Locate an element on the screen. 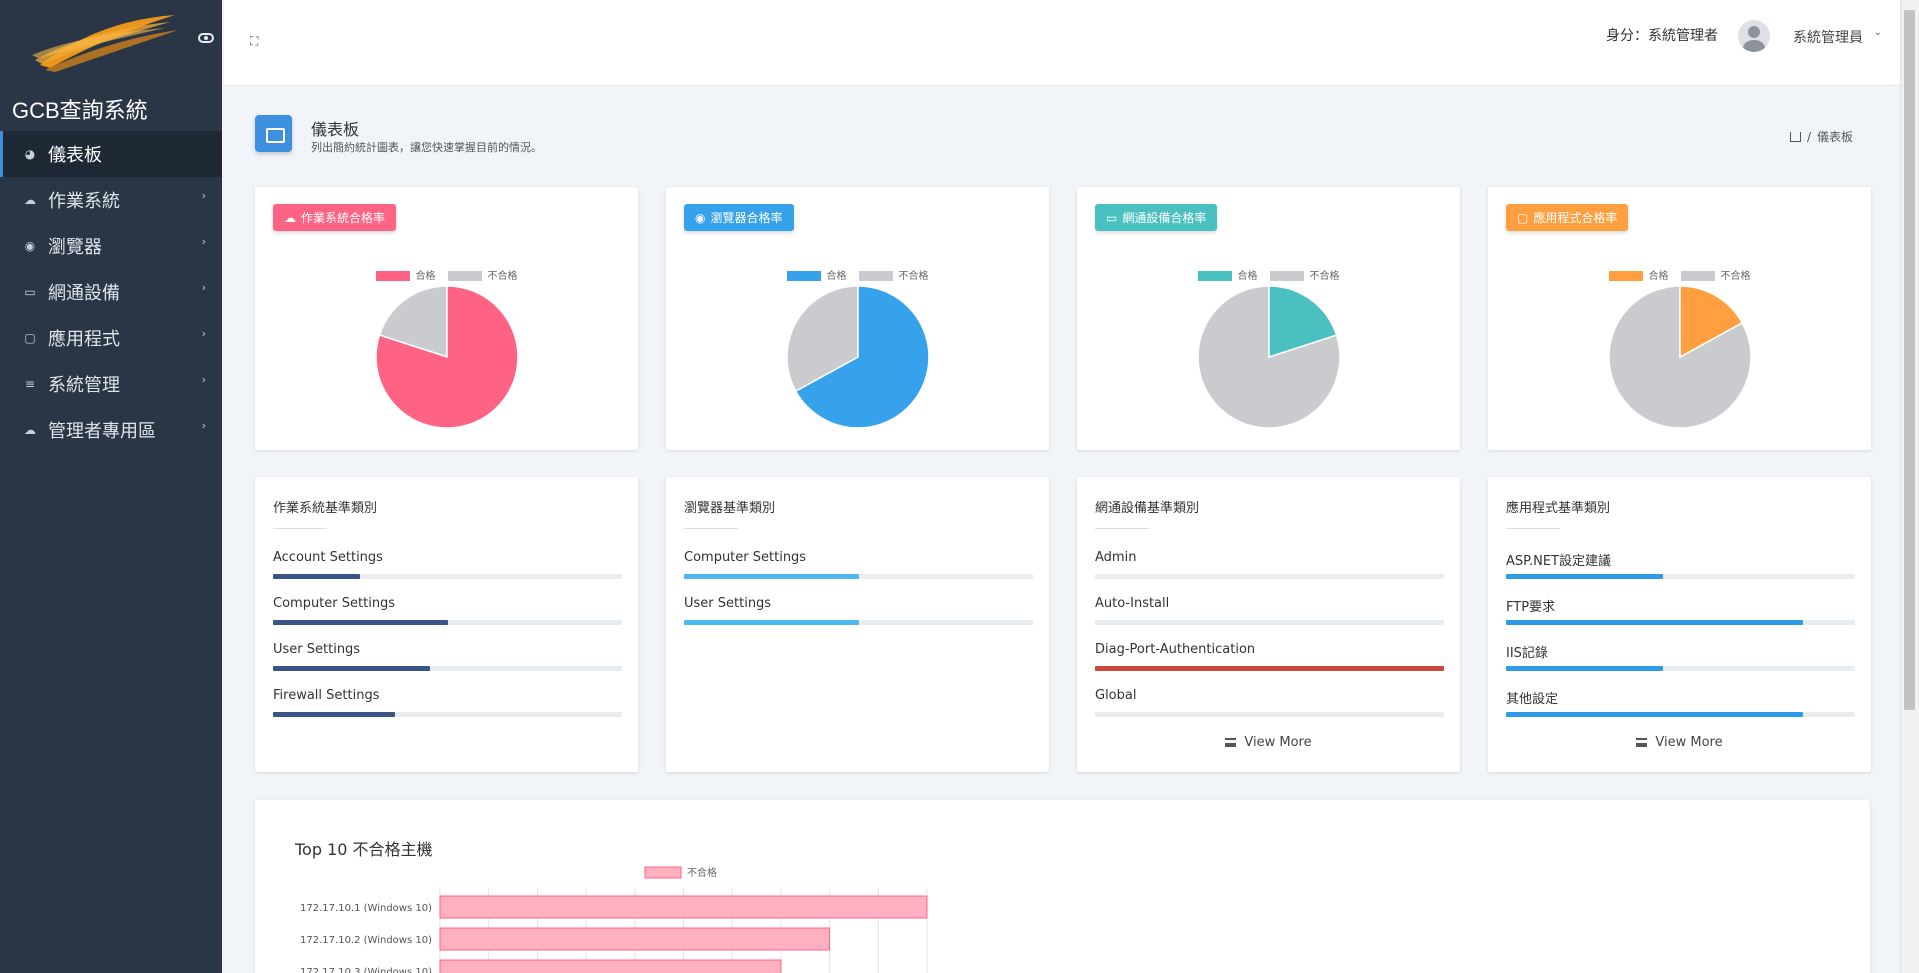 This screenshot has width=1919, height=973. sidebar-item-os: ☁ 作業系統 › is located at coordinates (111, 200).